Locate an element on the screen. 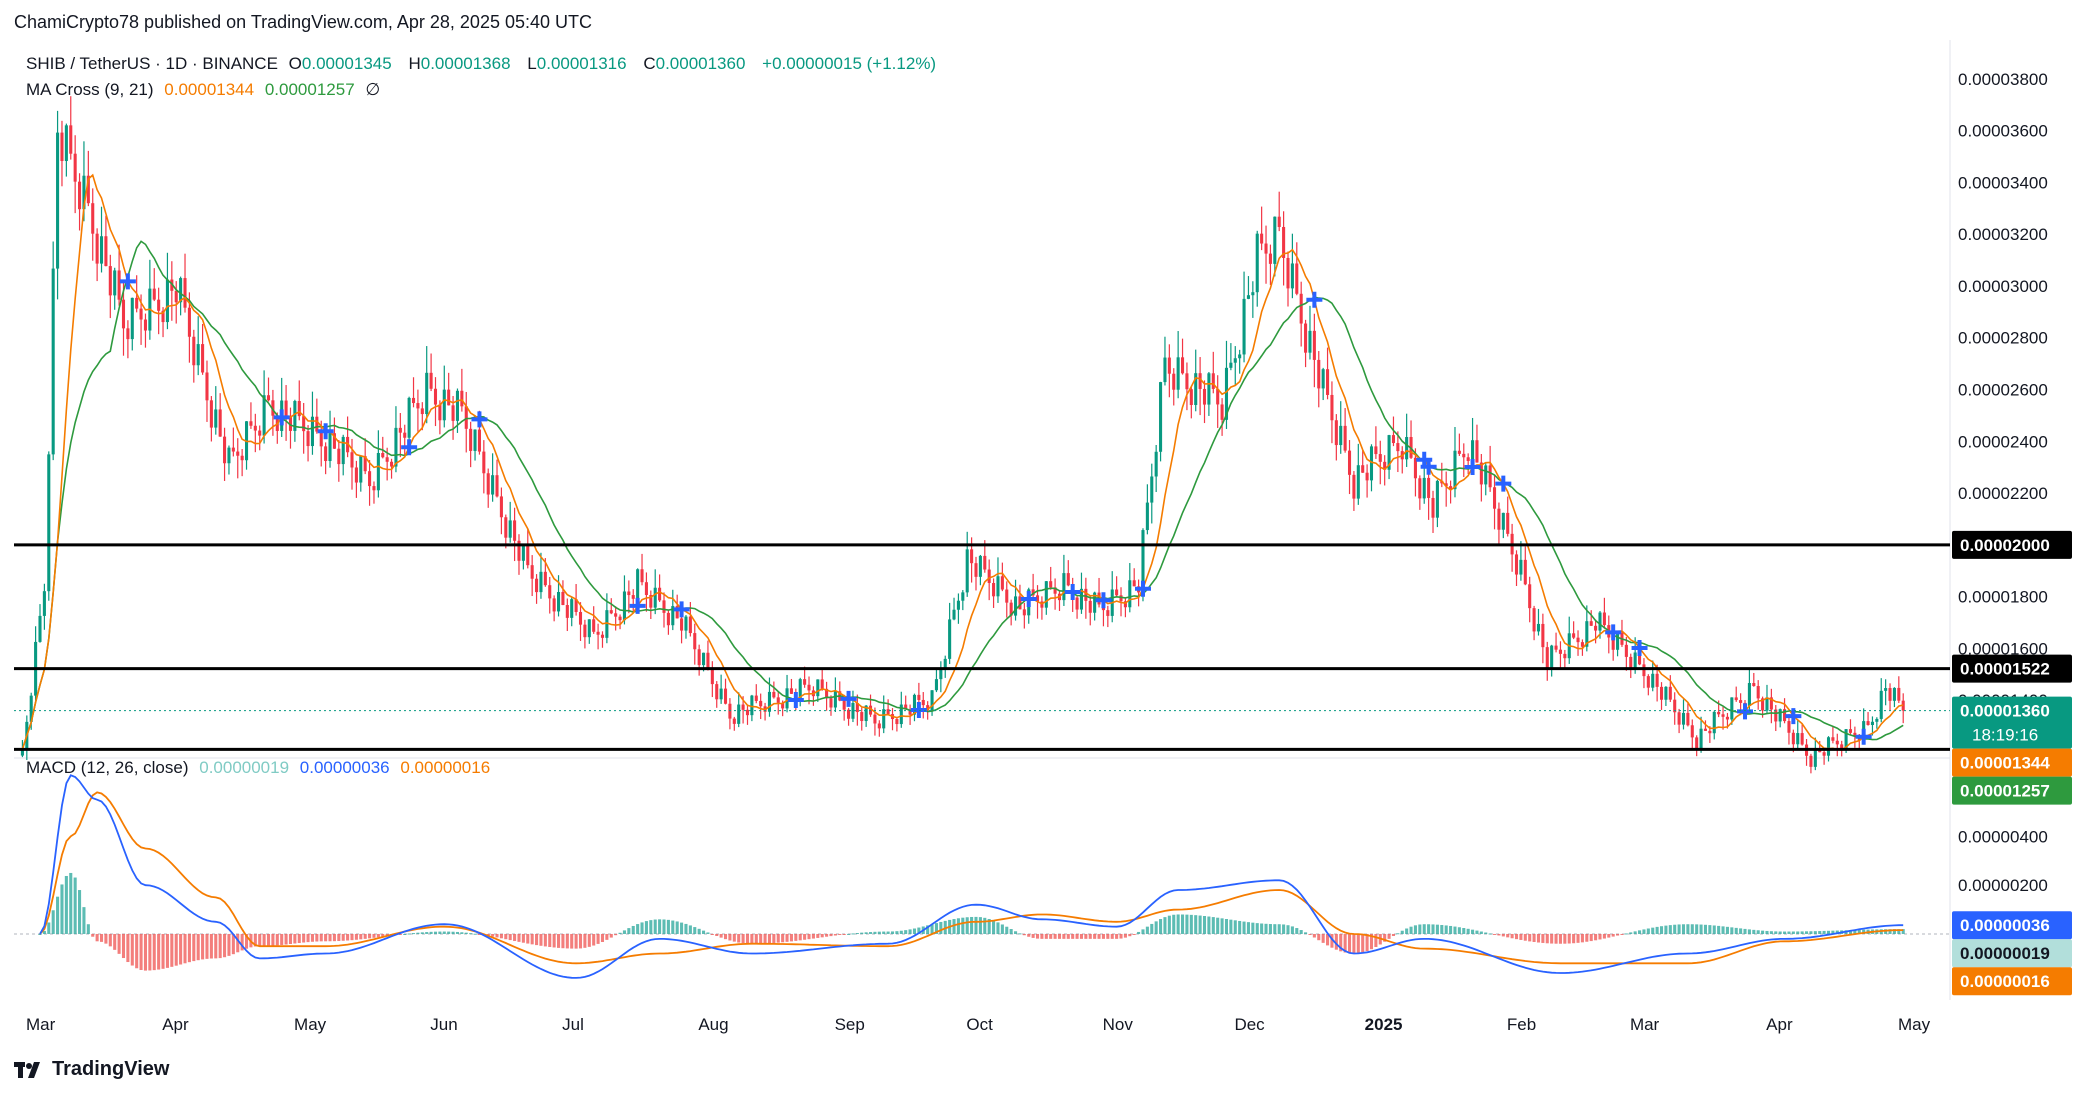  price-axis-tick-label: 0.00003400 is located at coordinates (2003, 182).